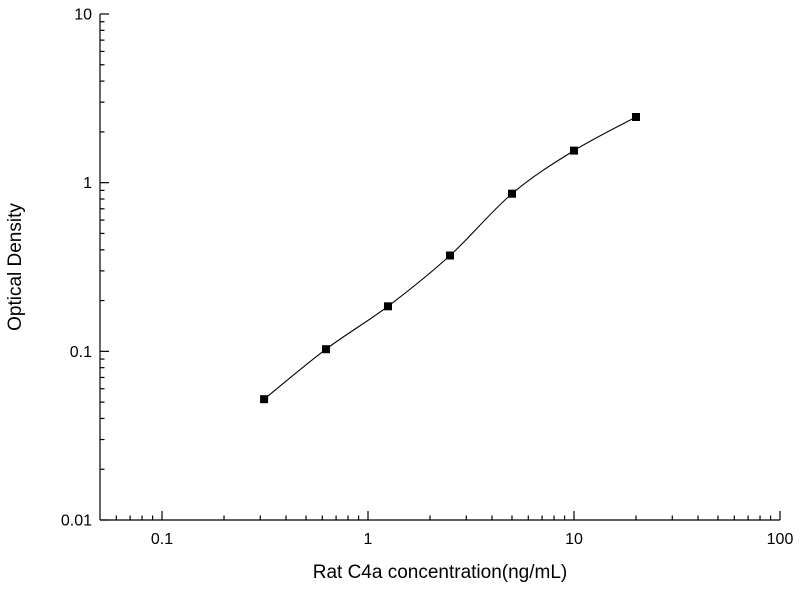 This screenshot has width=800, height=600. Describe the element at coordinates (440, 572) in the screenshot. I see `x-axis-label: Rat C4a concentration(ng/mL)` at that location.